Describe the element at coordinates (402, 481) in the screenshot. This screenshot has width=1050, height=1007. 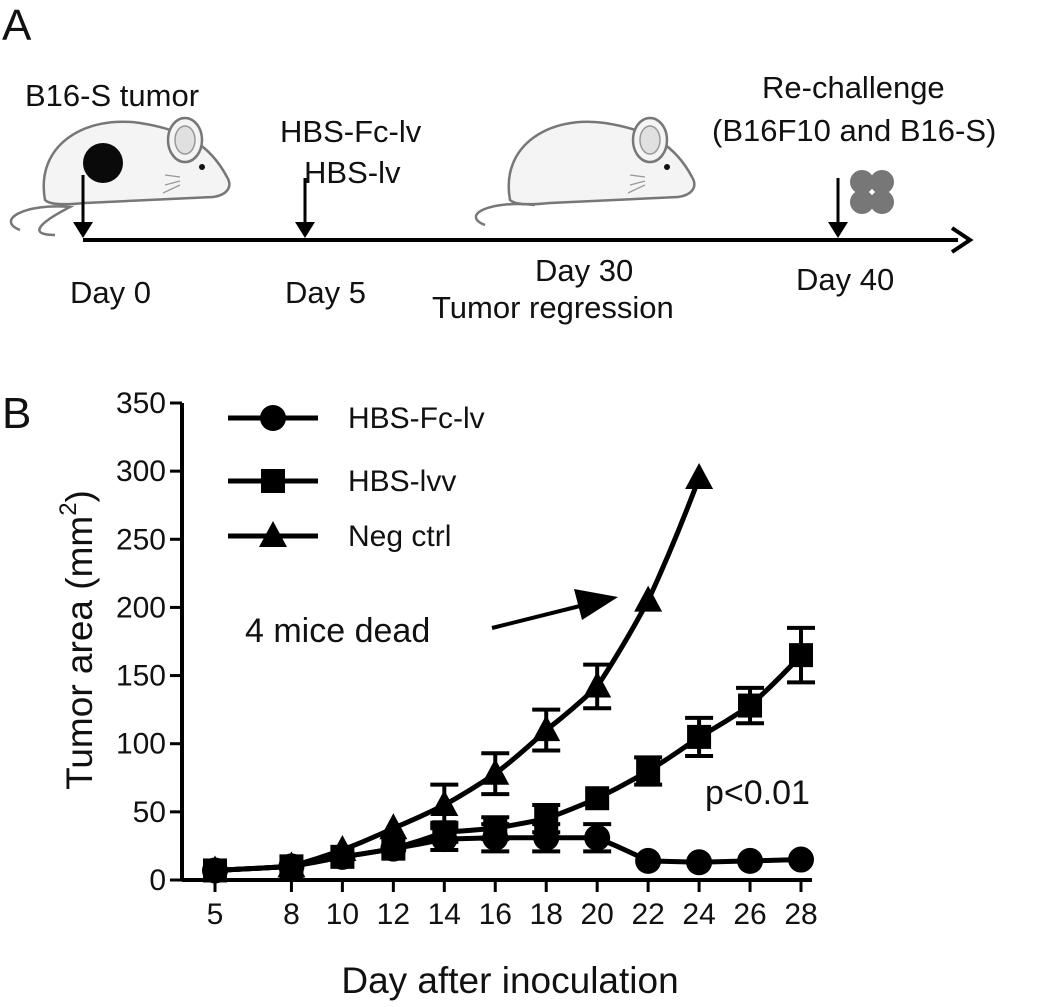
I see `legend-label: HBS-lvv` at that location.